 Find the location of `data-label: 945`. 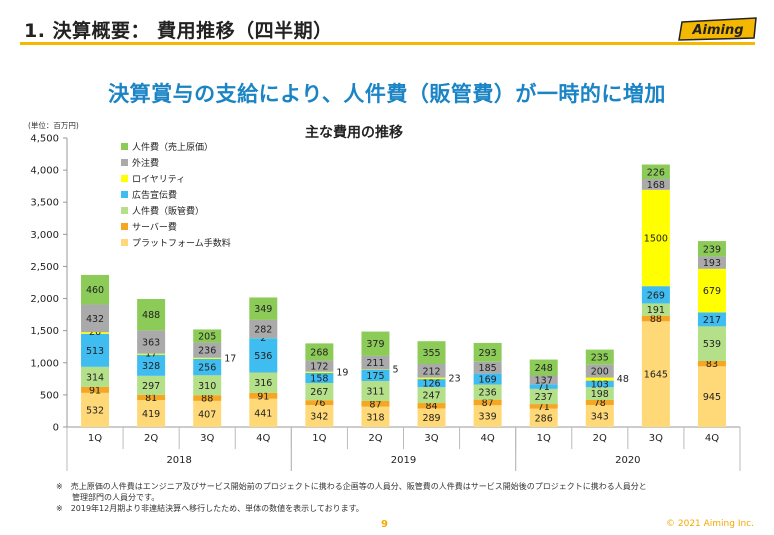

data-label: 945 is located at coordinates (712, 397).